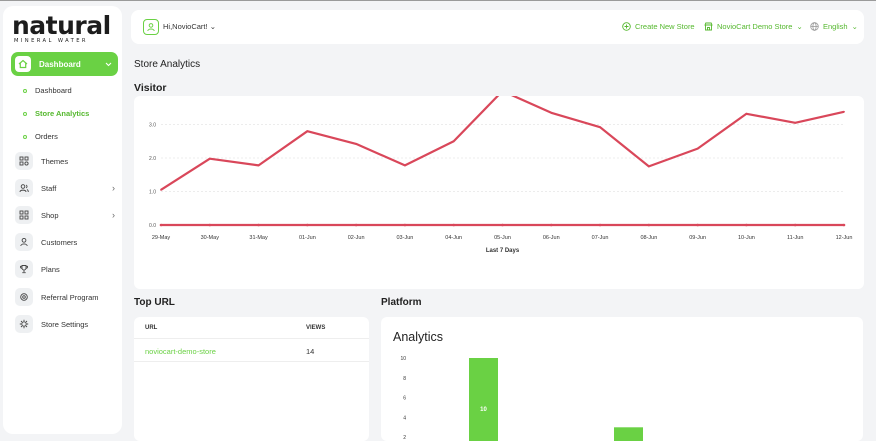 This screenshot has height=441, width=876. Describe the element at coordinates (600, 238) in the screenshot. I see `x-tick-label: 07-Jun` at that location.